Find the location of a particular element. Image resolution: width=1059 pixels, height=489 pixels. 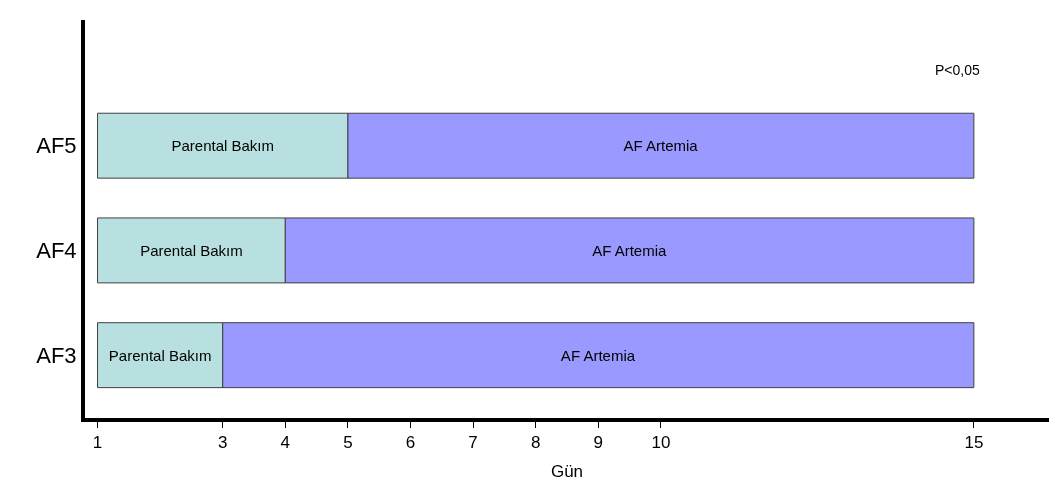

x-tick-label: 10 is located at coordinates (661, 443).